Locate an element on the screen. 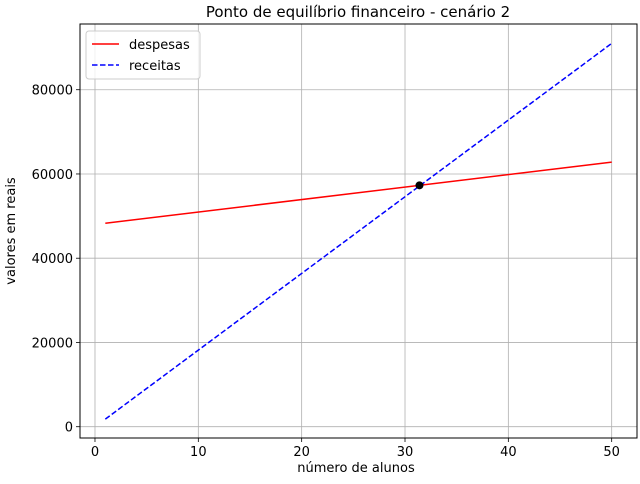 This screenshot has height=484, width=640. x-axis-label: número de alunos is located at coordinates (356, 468).